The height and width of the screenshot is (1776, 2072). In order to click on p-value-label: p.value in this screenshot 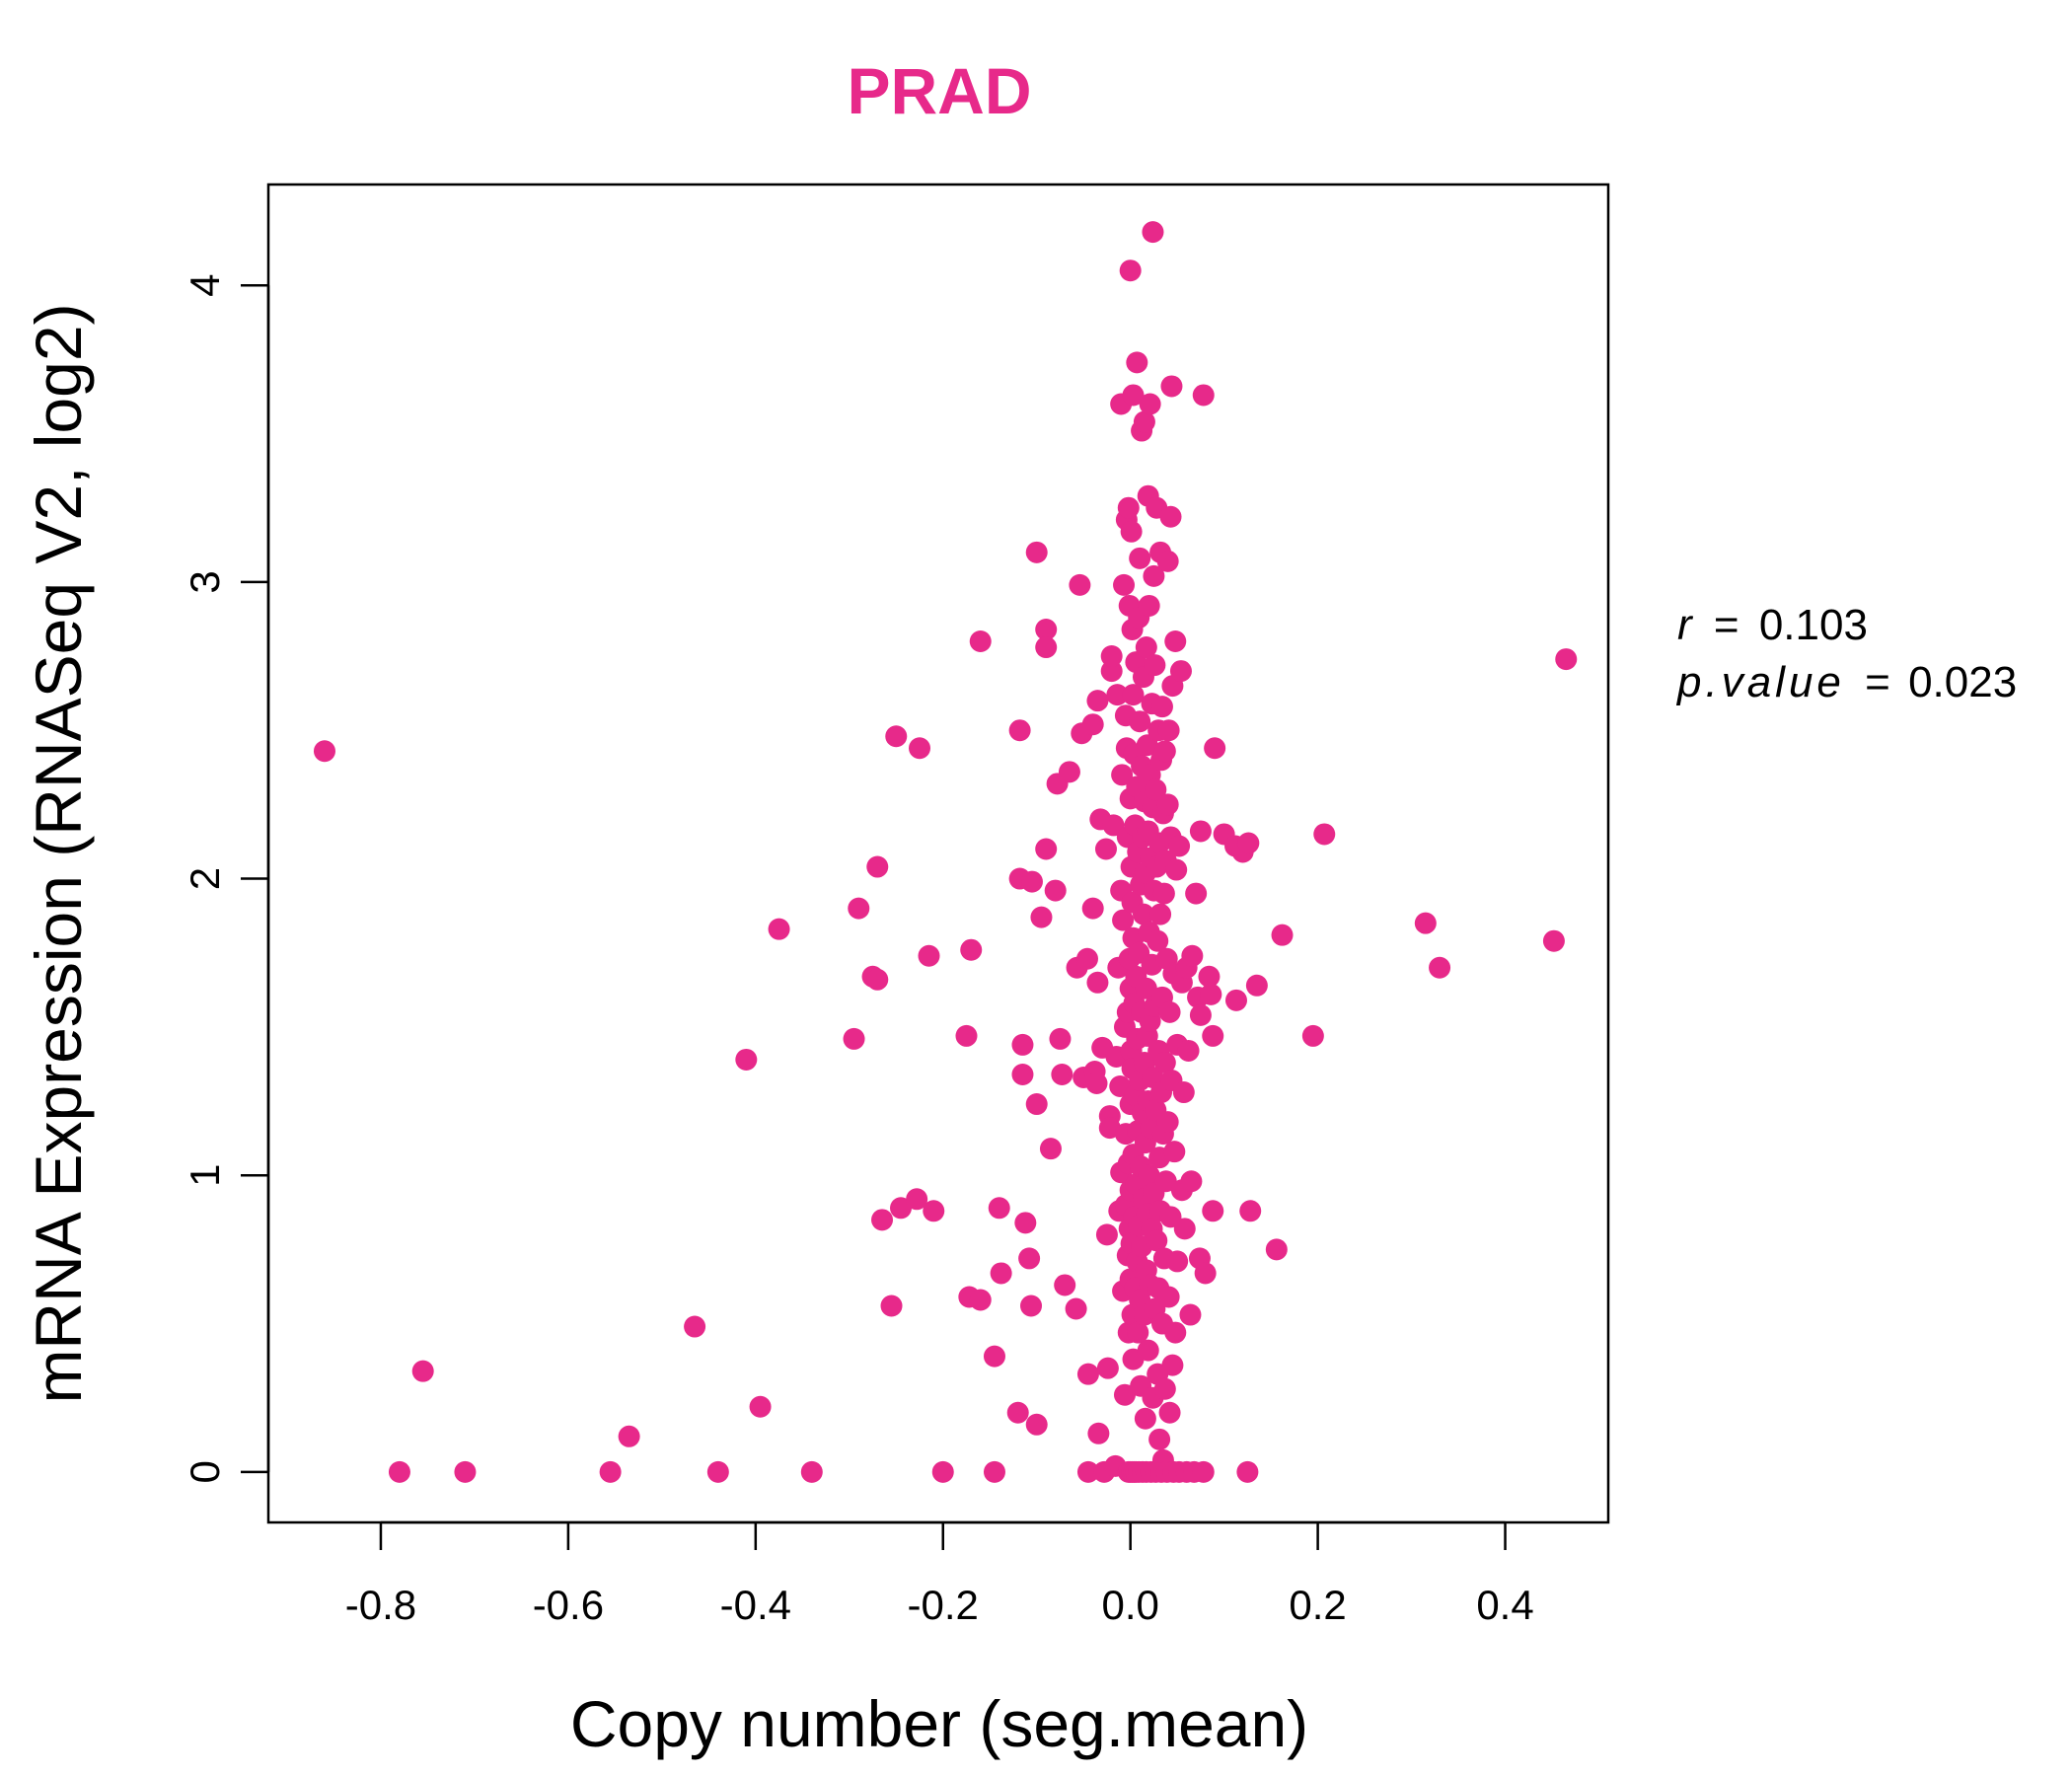, I will do `click(1760, 682)`.